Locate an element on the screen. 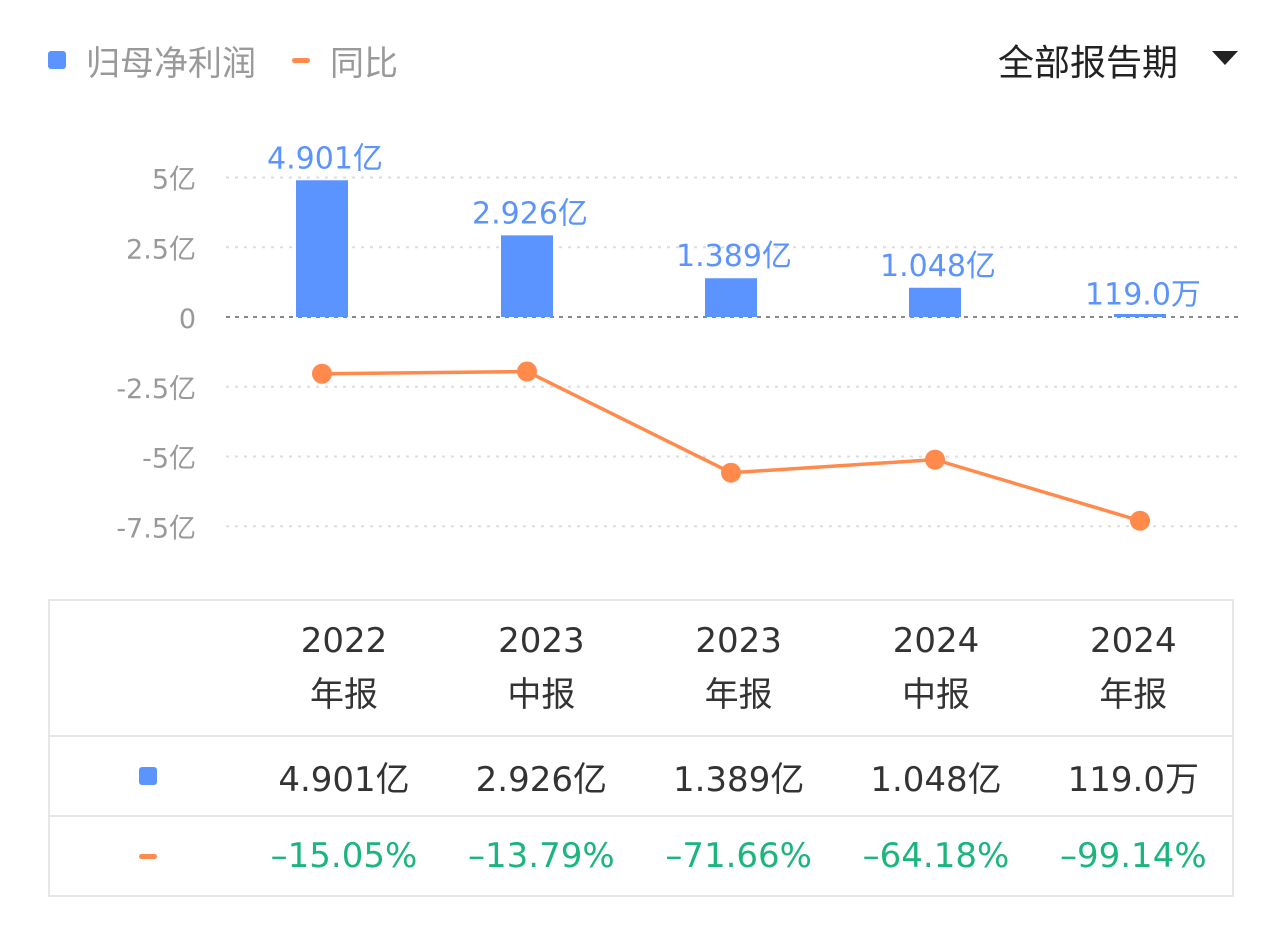 This screenshot has height=936, width=1284. profit-cell: 119.0万 is located at coordinates (1133, 779).